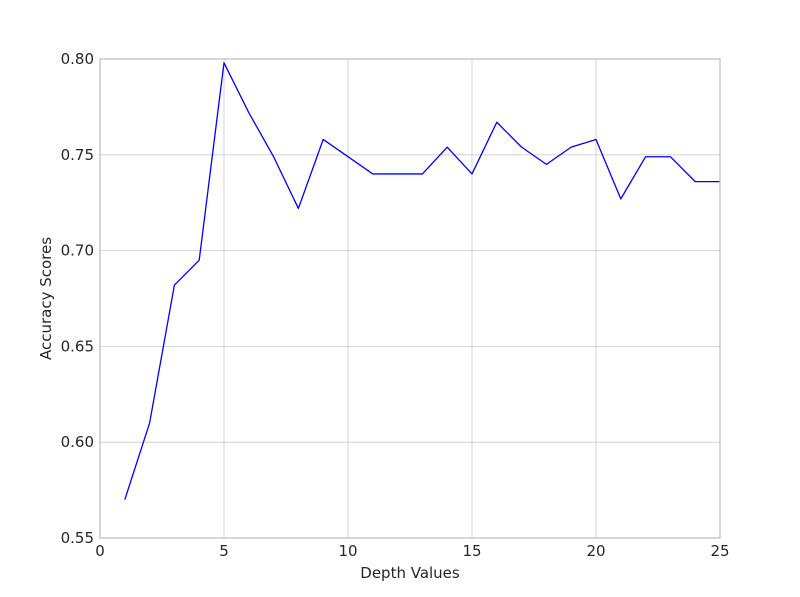 The width and height of the screenshot is (800, 597). I want to click on y-tick-label: 0.70, so click(77, 251).